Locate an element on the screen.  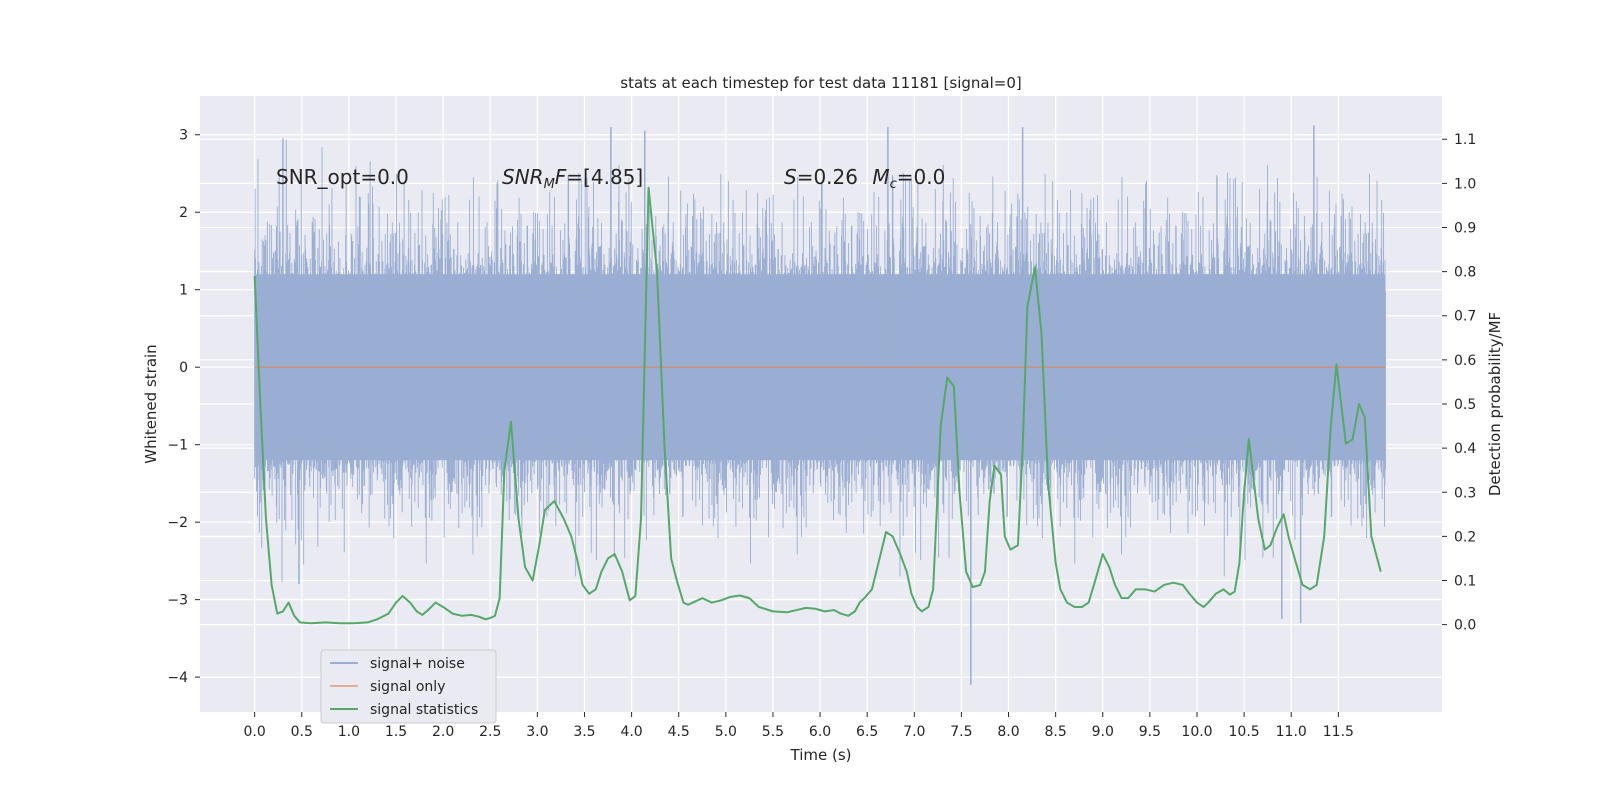
y2-tick-label: 0.3 is located at coordinates (1465, 493).